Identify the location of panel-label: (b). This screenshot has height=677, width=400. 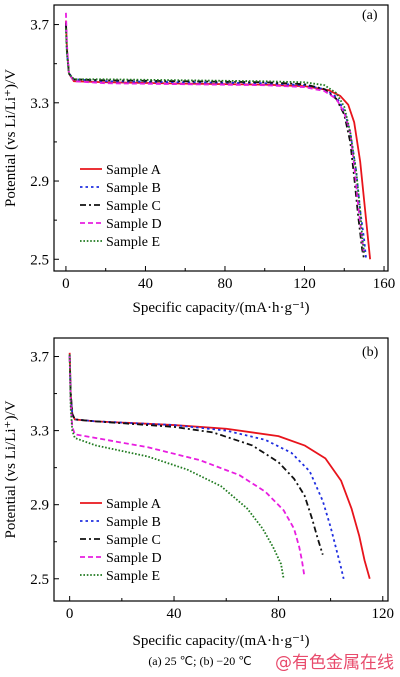
(370, 352).